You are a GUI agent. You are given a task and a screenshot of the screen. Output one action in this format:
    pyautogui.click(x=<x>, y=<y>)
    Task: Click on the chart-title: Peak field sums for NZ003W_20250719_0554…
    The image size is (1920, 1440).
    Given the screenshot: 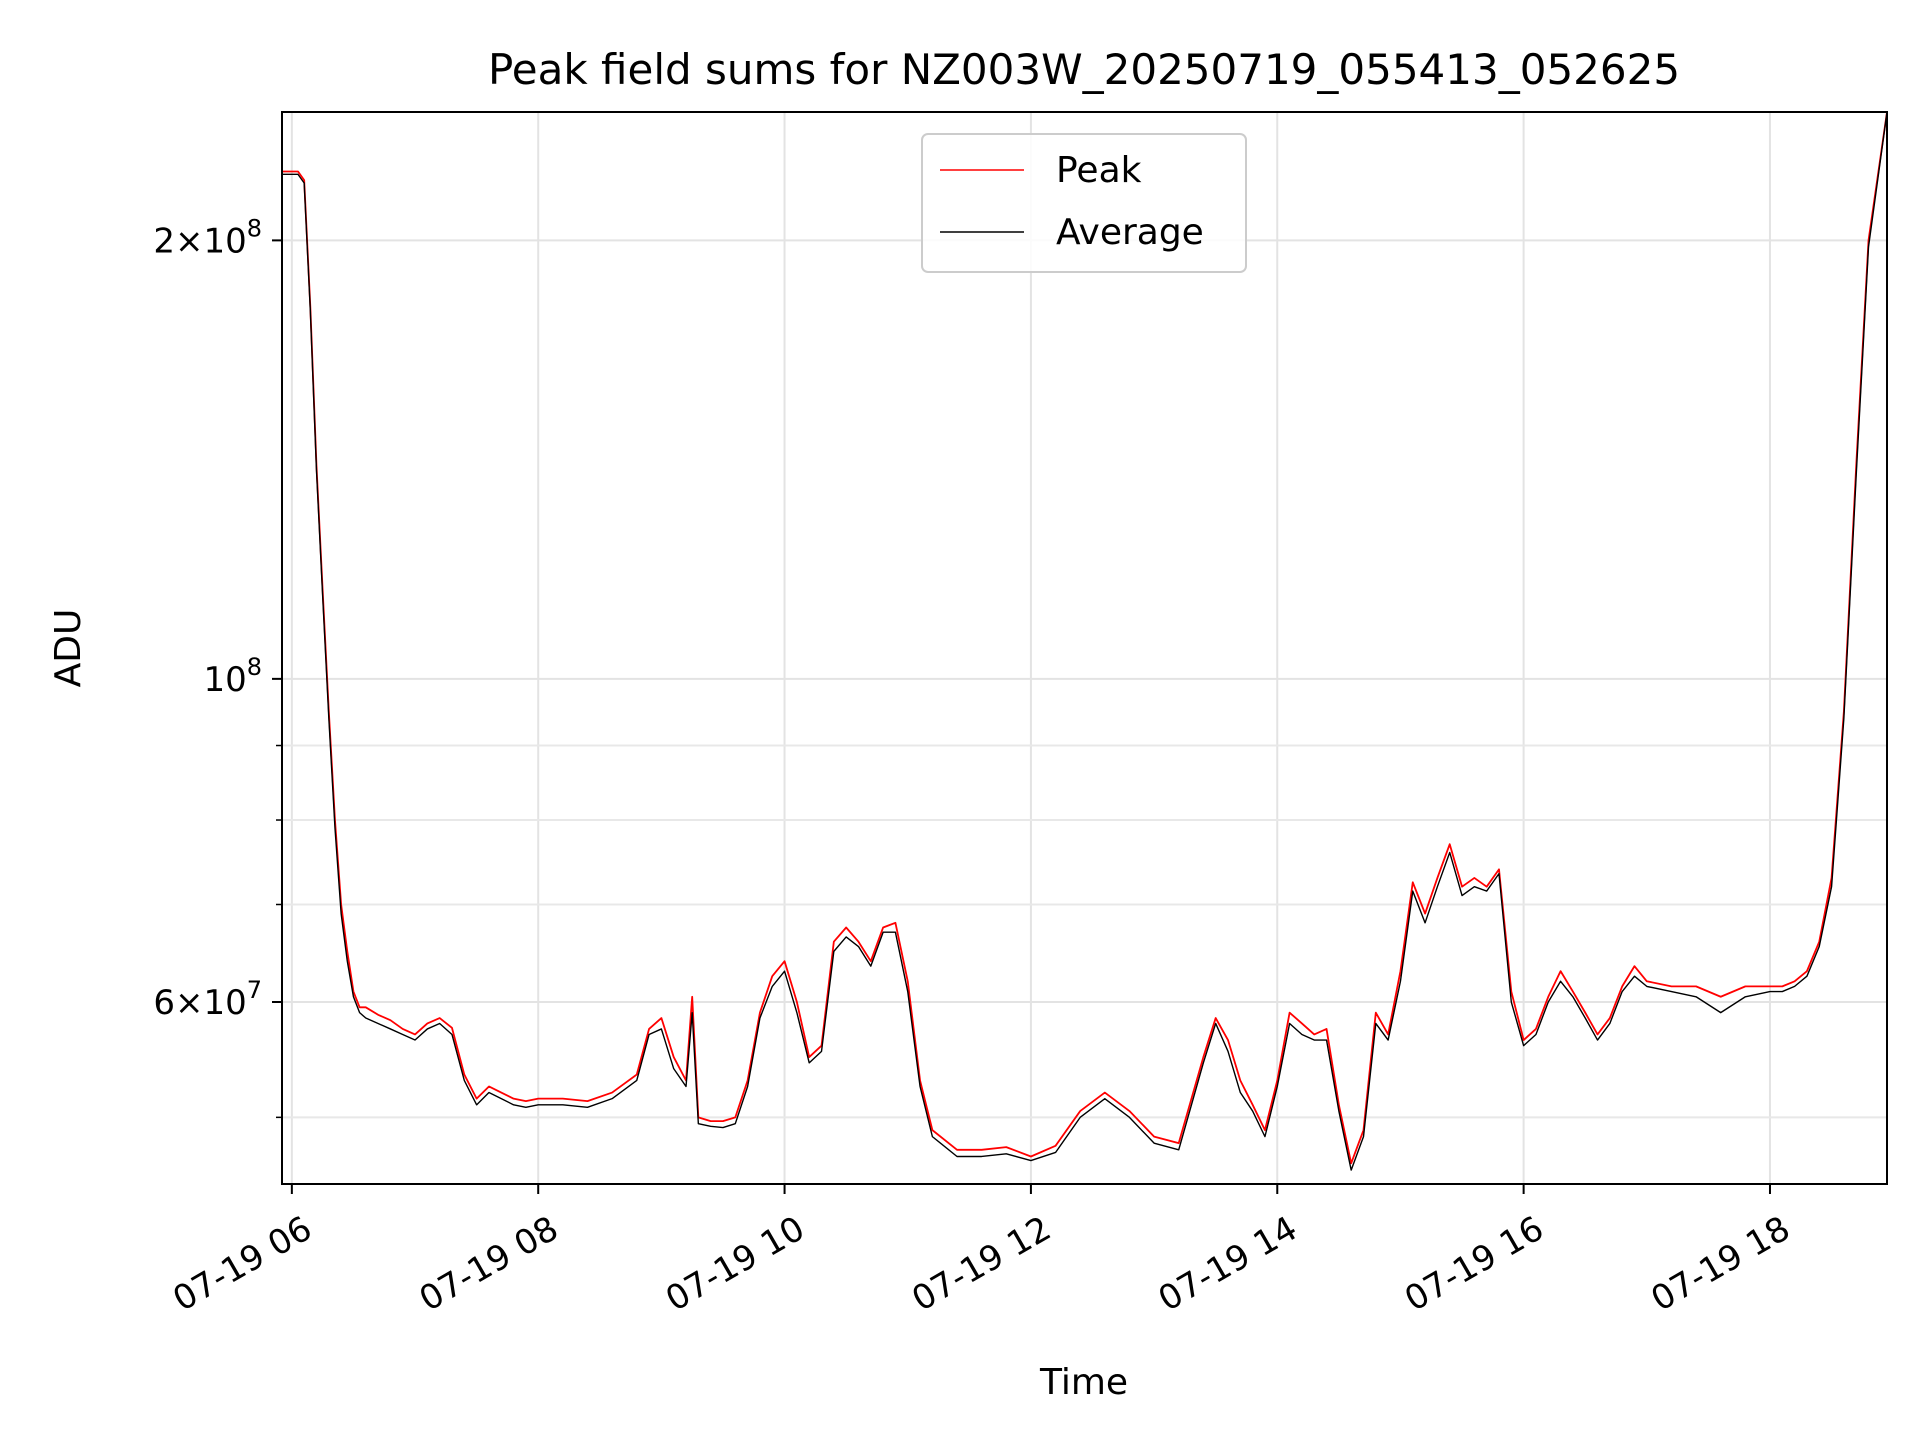 What is the action you would take?
    pyautogui.click(x=1084, y=69)
    